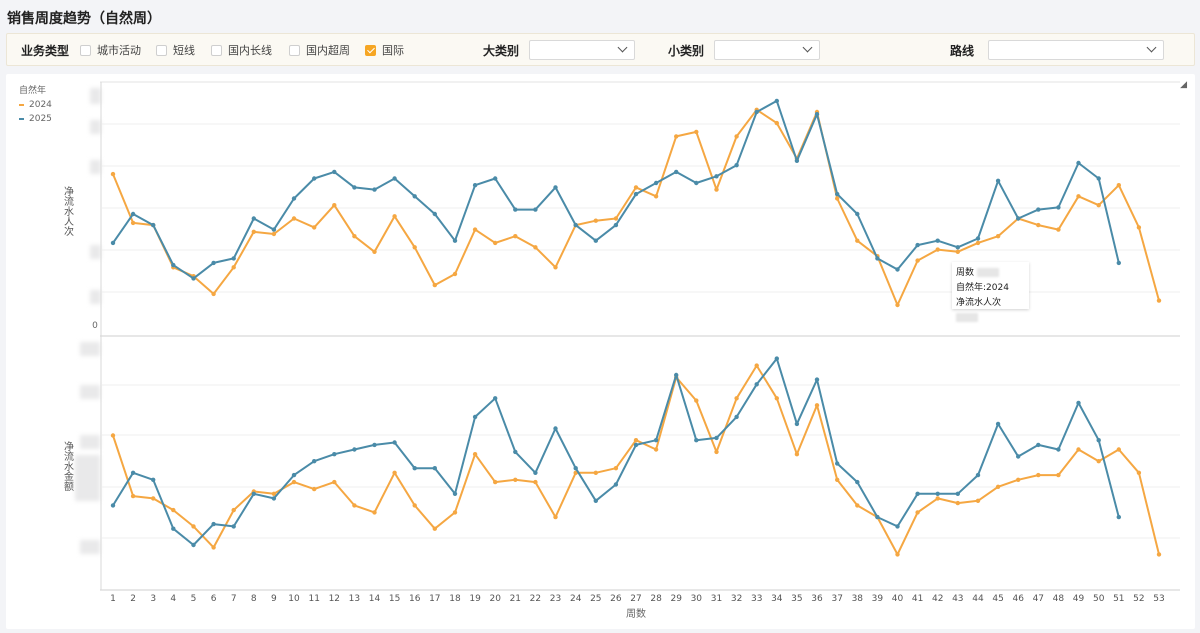  Describe the element at coordinates (33, 91) in the screenshot. I see `legend-title: 自然年` at that location.